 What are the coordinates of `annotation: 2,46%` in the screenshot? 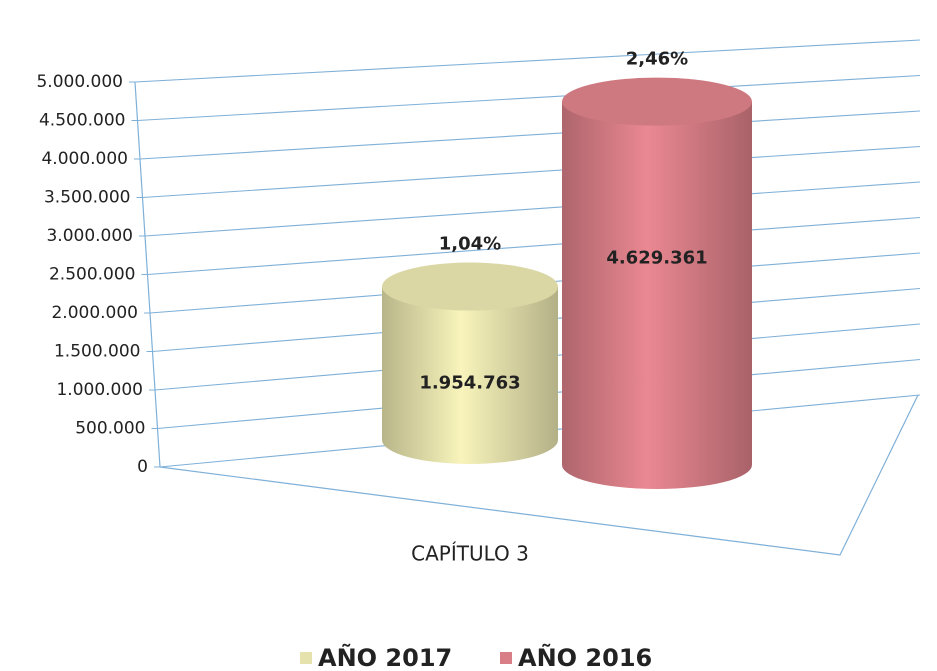 It's located at (657, 59).